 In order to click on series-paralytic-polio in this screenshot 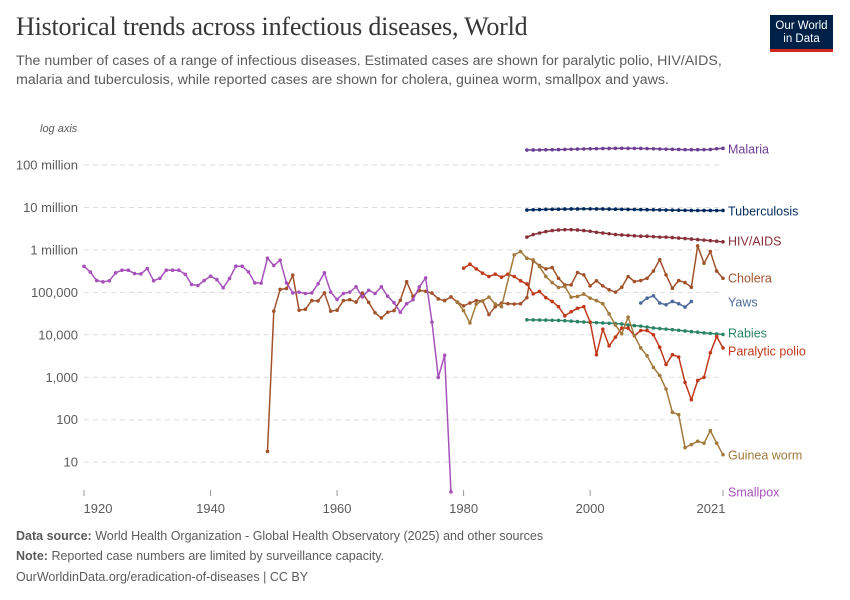, I will do `click(593, 332)`.